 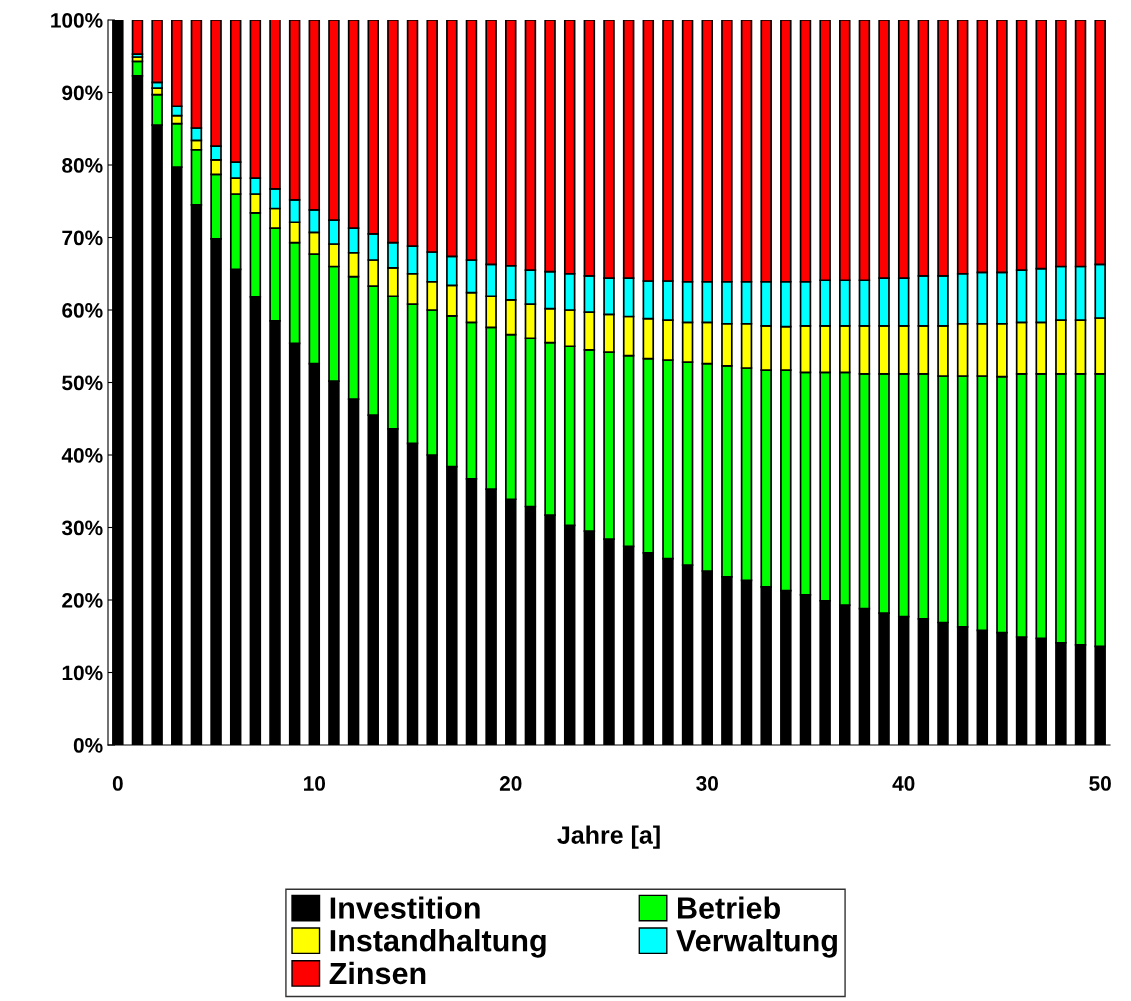 What do you see at coordinates (438, 943) in the screenshot?
I see `legend-label: Instandhaltung` at bounding box center [438, 943].